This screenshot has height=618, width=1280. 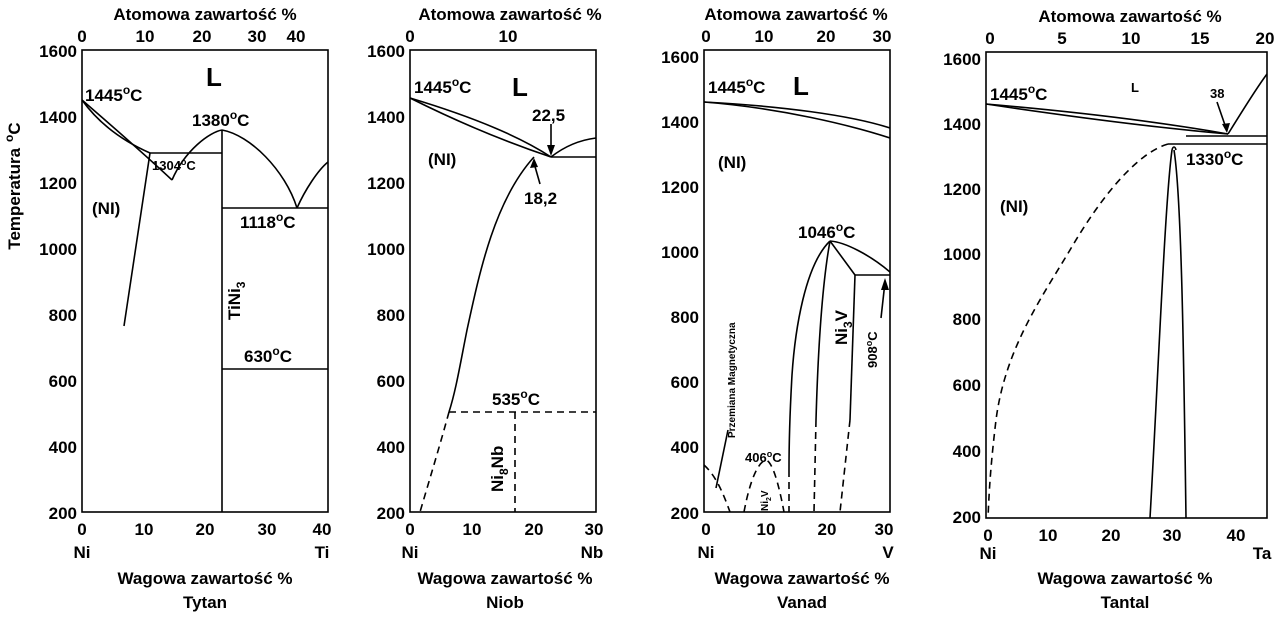 What do you see at coordinates (516, 398) in the screenshot?
I see `label-535: 535oC` at bounding box center [516, 398].